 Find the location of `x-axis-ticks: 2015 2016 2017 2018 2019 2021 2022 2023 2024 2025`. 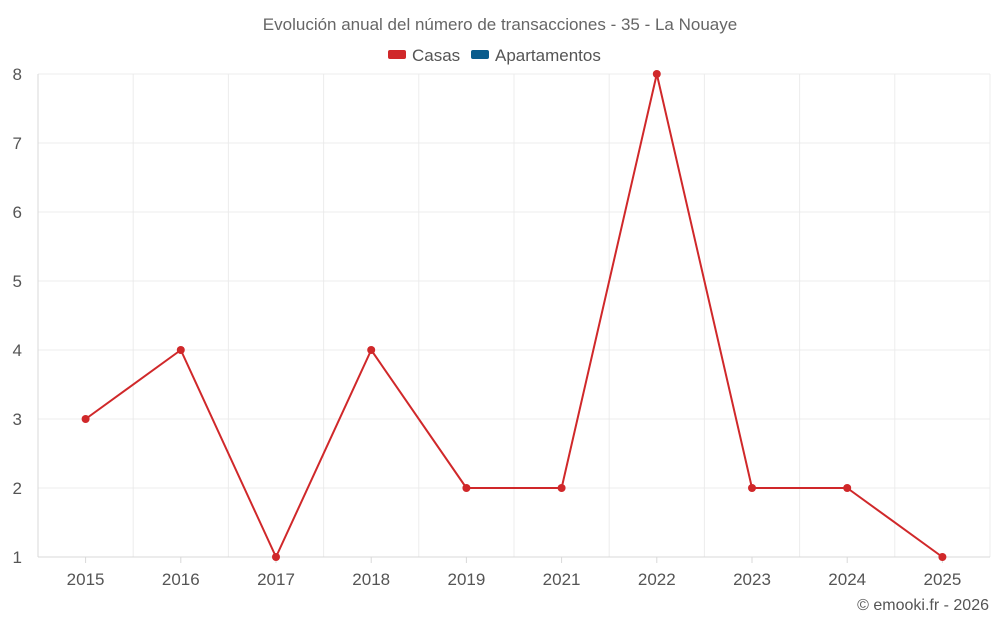

x-axis-ticks: 2015 2016 2017 2018 2019 2021 2022 2023 2024 2025 is located at coordinates (514, 579).